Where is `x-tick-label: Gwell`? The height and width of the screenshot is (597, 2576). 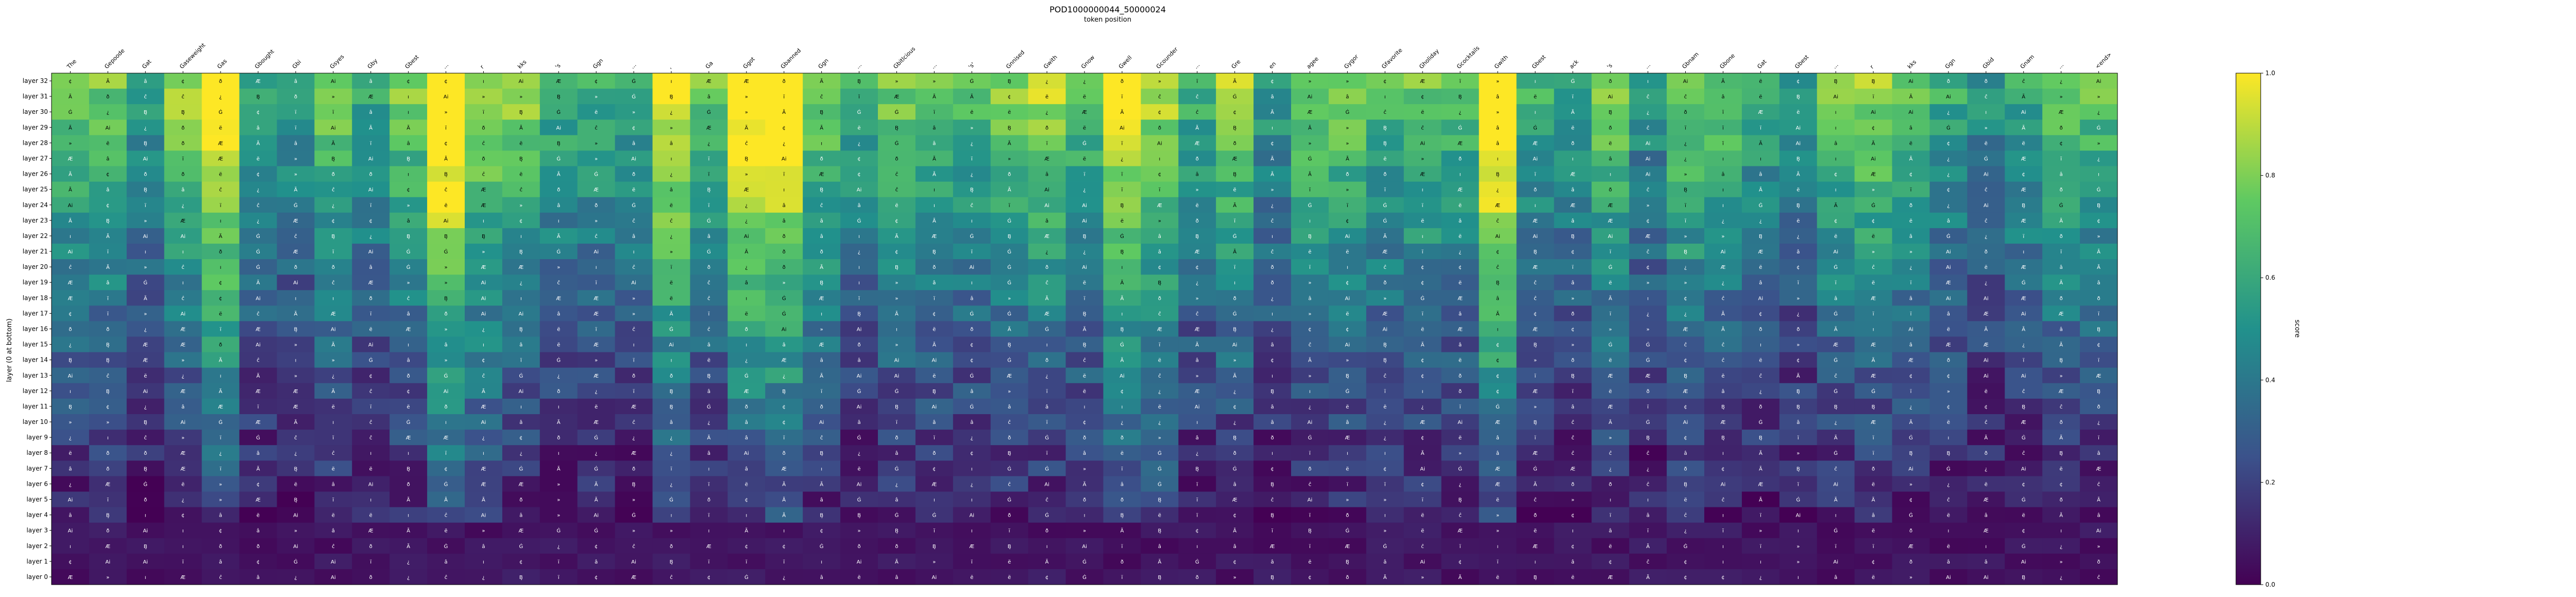
x-tick-label: Gwell is located at coordinates (1125, 62).